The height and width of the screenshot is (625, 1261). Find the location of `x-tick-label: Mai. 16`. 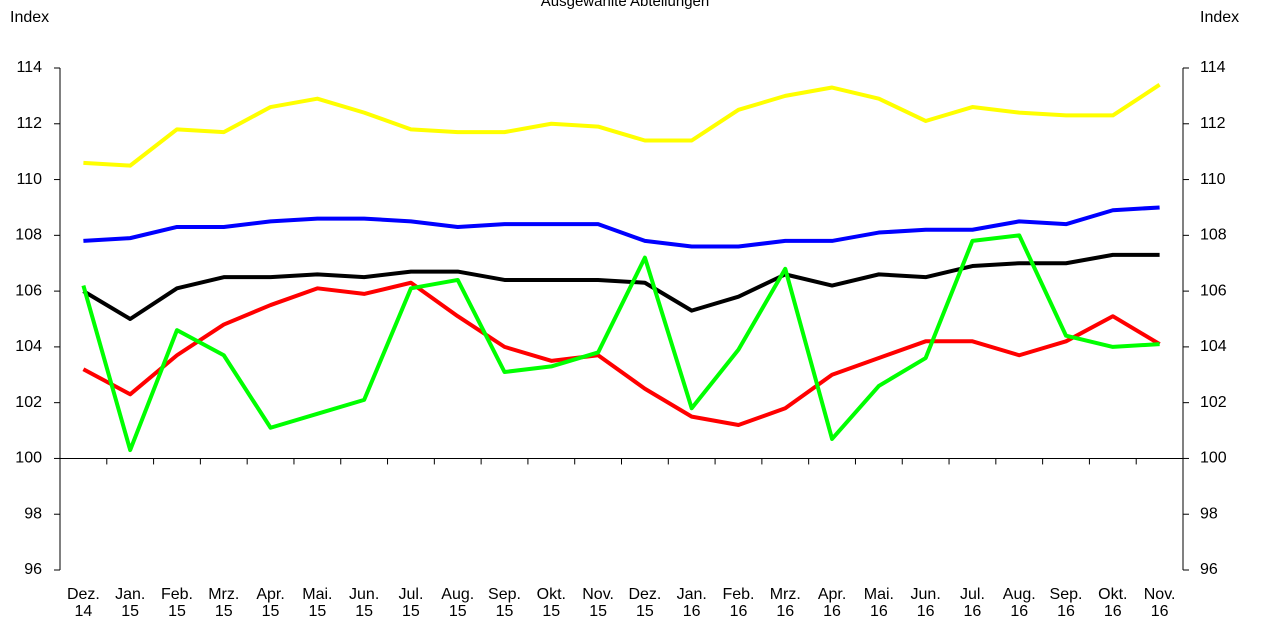

x-tick-label: Mai. 16 is located at coordinates (879, 603).